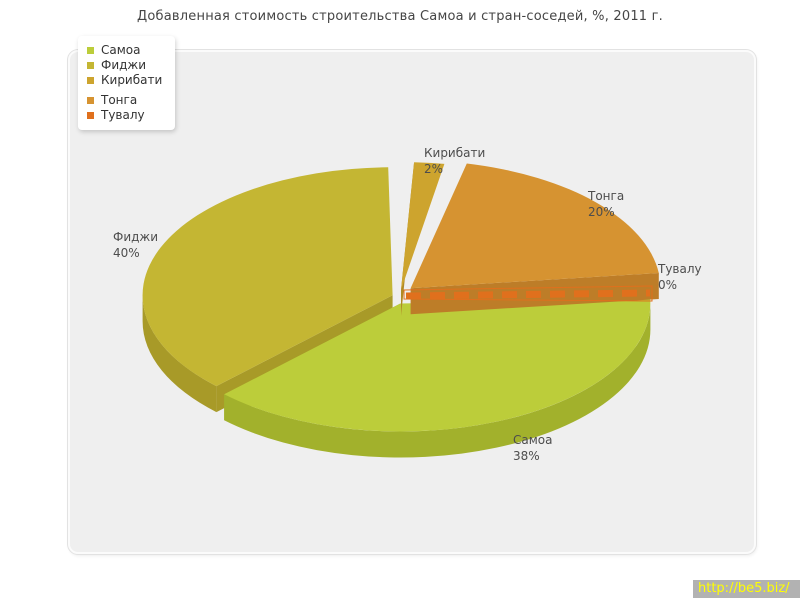  Describe the element at coordinates (746, 589) in the screenshot. I see `watermark-link: http://be5.biz/` at that location.